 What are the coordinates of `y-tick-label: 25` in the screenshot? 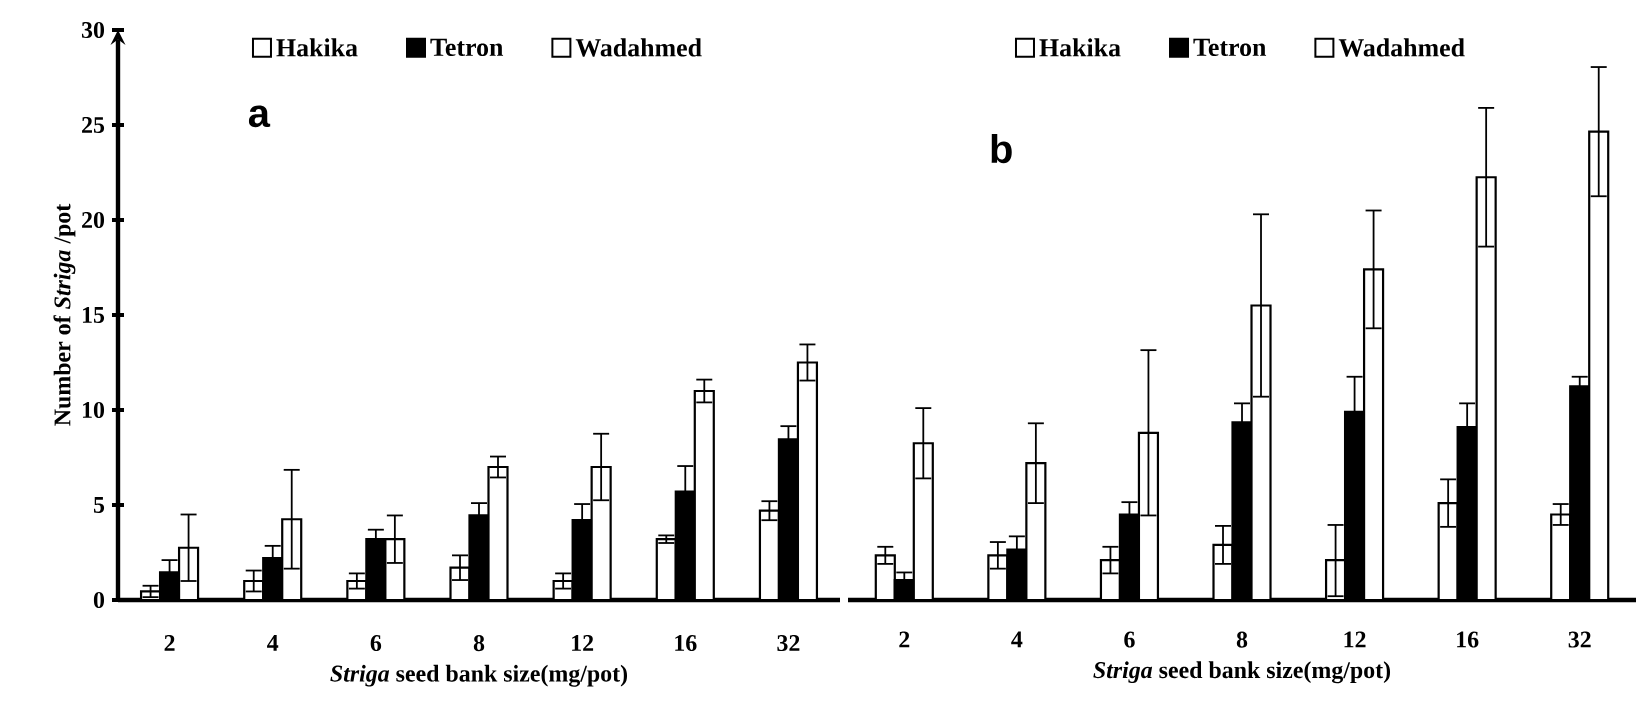 It's located at (93, 125).